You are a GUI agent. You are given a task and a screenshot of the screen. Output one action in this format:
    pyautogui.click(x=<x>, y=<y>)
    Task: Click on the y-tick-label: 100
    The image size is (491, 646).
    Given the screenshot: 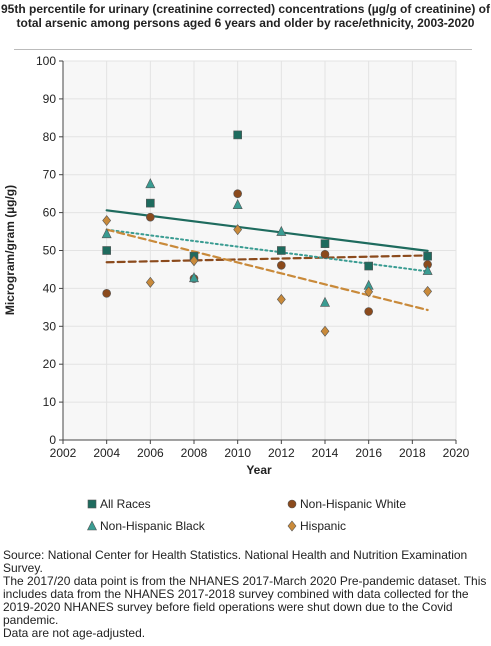 What is the action you would take?
    pyautogui.click(x=46, y=61)
    